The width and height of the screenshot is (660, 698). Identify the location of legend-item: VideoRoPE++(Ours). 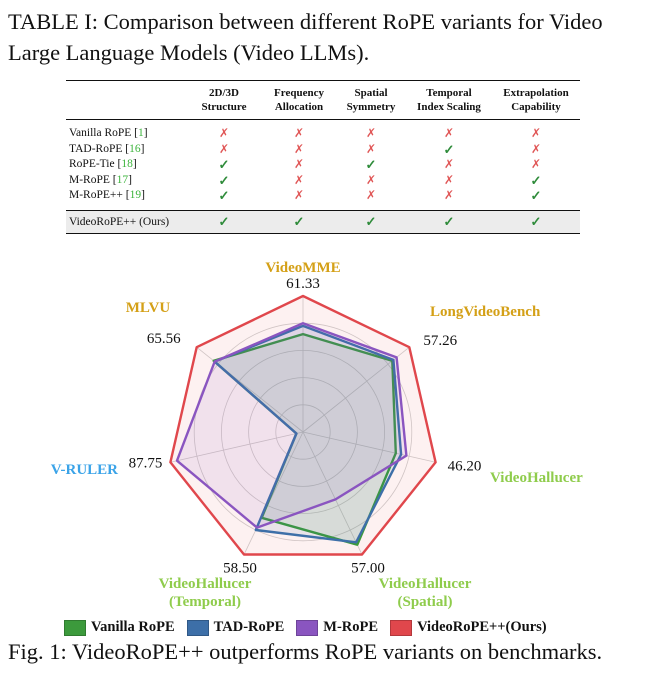
(468, 627).